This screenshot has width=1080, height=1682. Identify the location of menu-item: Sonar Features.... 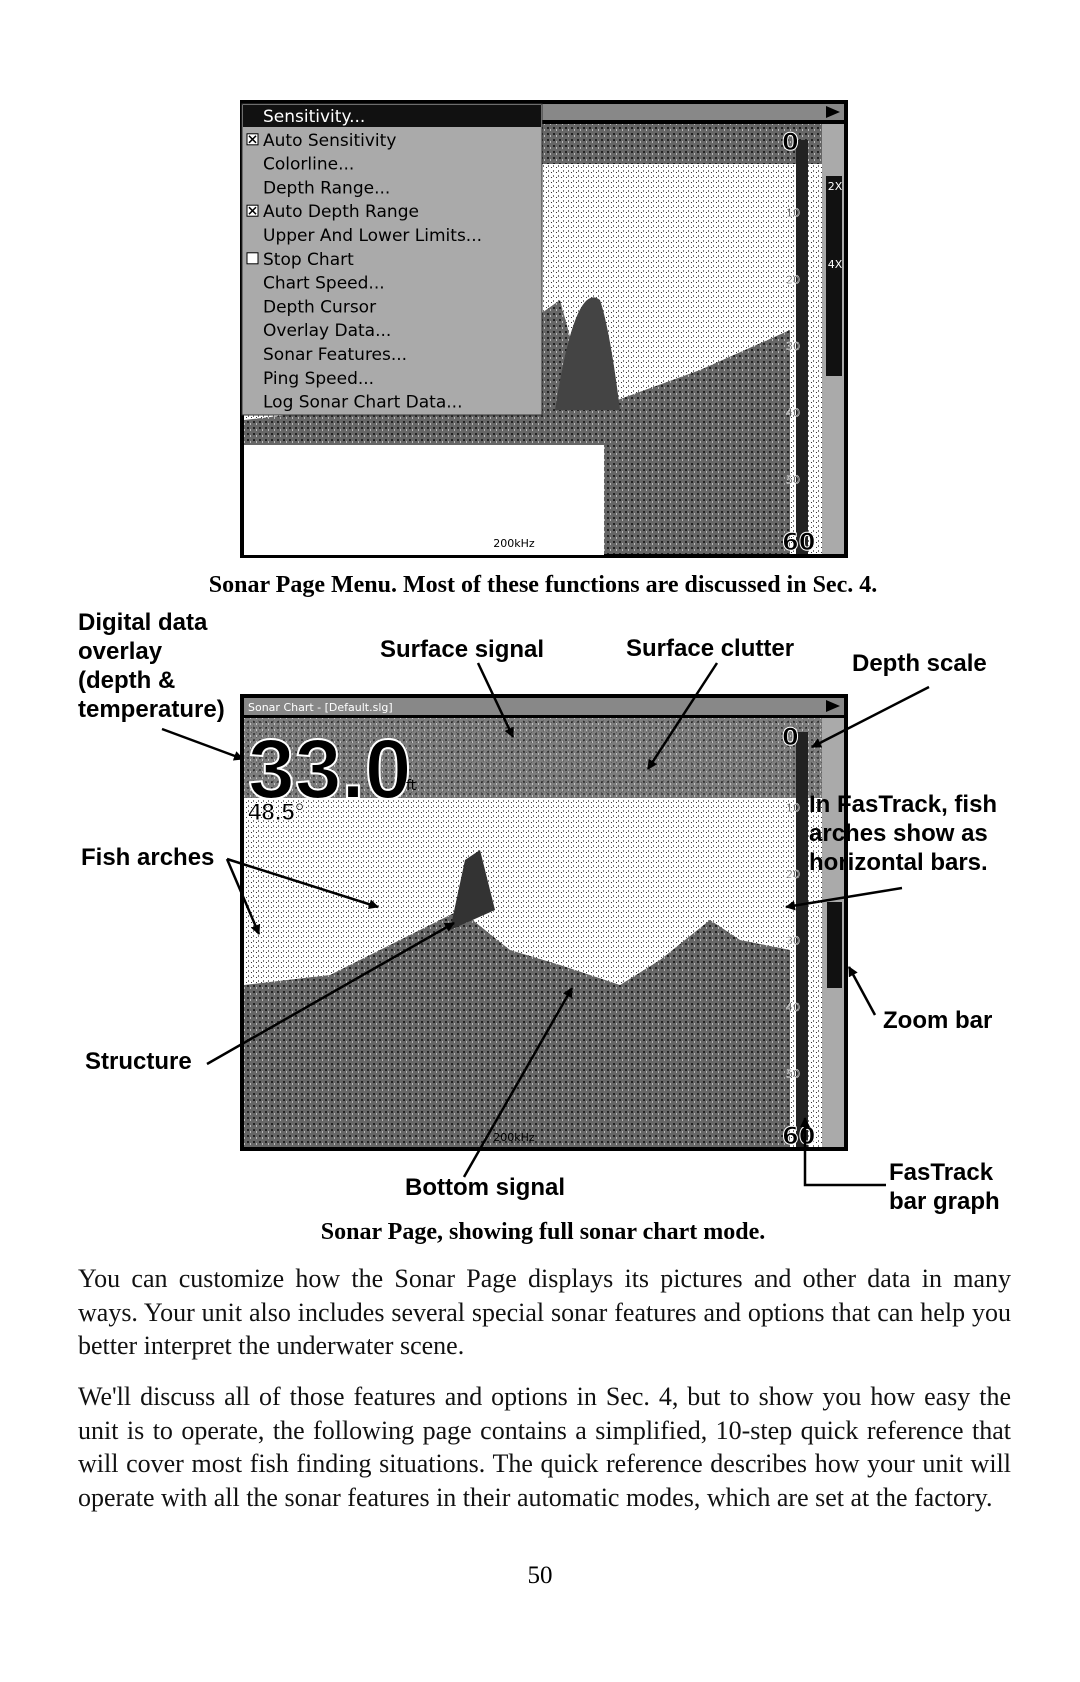
(335, 355).